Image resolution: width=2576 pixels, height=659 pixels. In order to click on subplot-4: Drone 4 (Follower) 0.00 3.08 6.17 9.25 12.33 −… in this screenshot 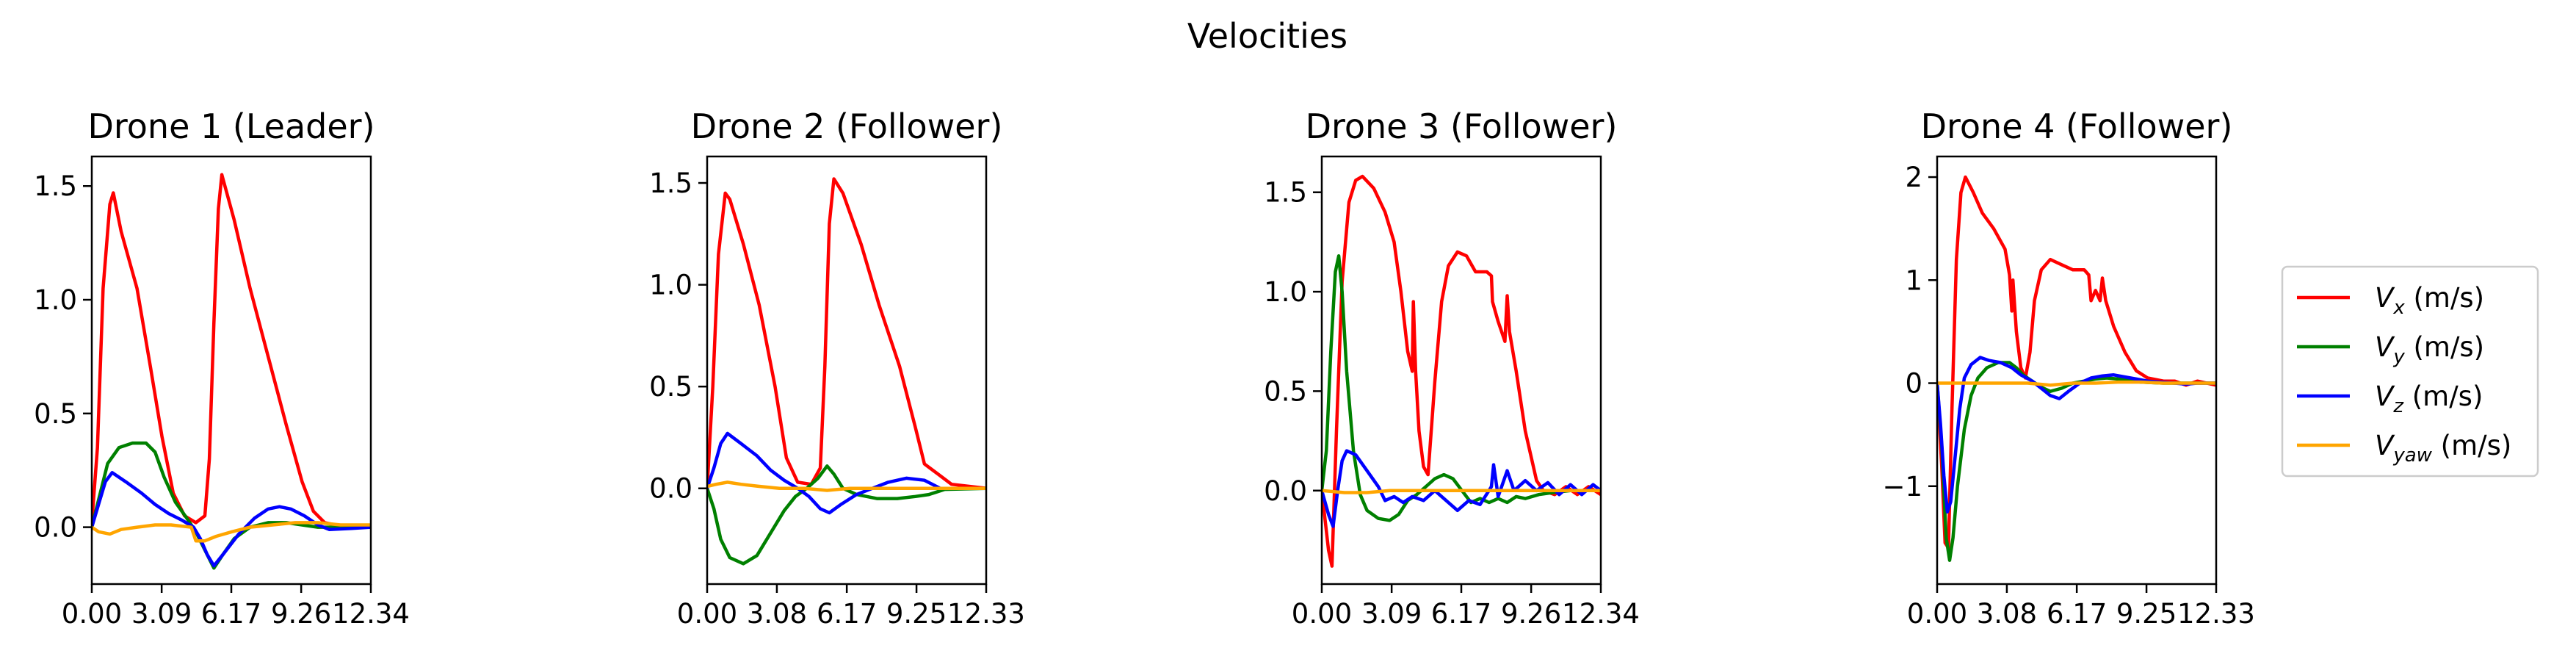, I will do `click(2068, 368)`.